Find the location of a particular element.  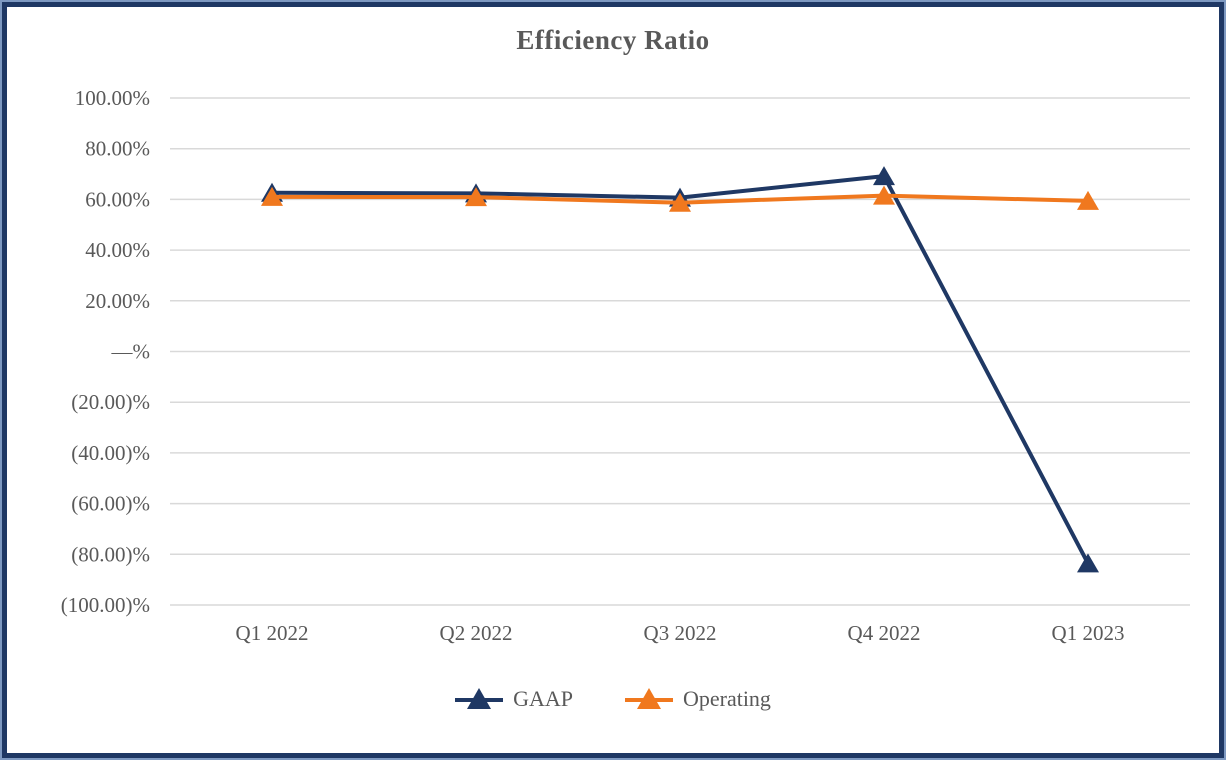

chart-title: Efficiency Ratio is located at coordinates (613, 40).